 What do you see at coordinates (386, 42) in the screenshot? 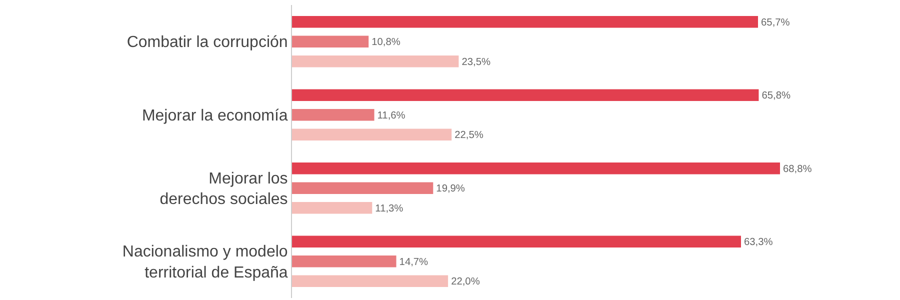
I see `data-label: 10,8%` at bounding box center [386, 42].